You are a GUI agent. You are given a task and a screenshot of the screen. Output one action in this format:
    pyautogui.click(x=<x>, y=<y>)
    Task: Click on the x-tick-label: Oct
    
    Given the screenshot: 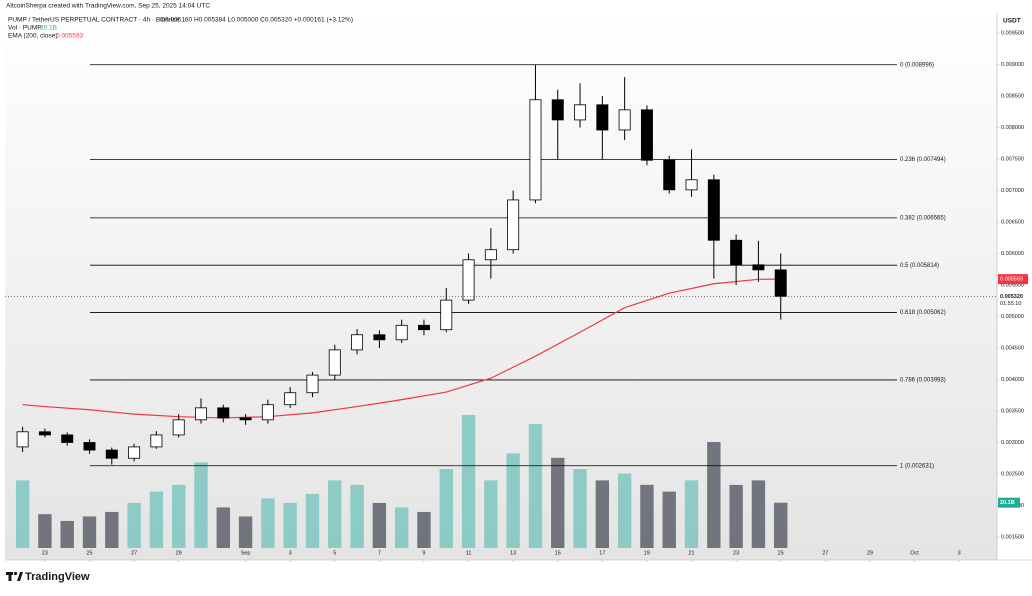 What is the action you would take?
    pyautogui.click(x=914, y=553)
    